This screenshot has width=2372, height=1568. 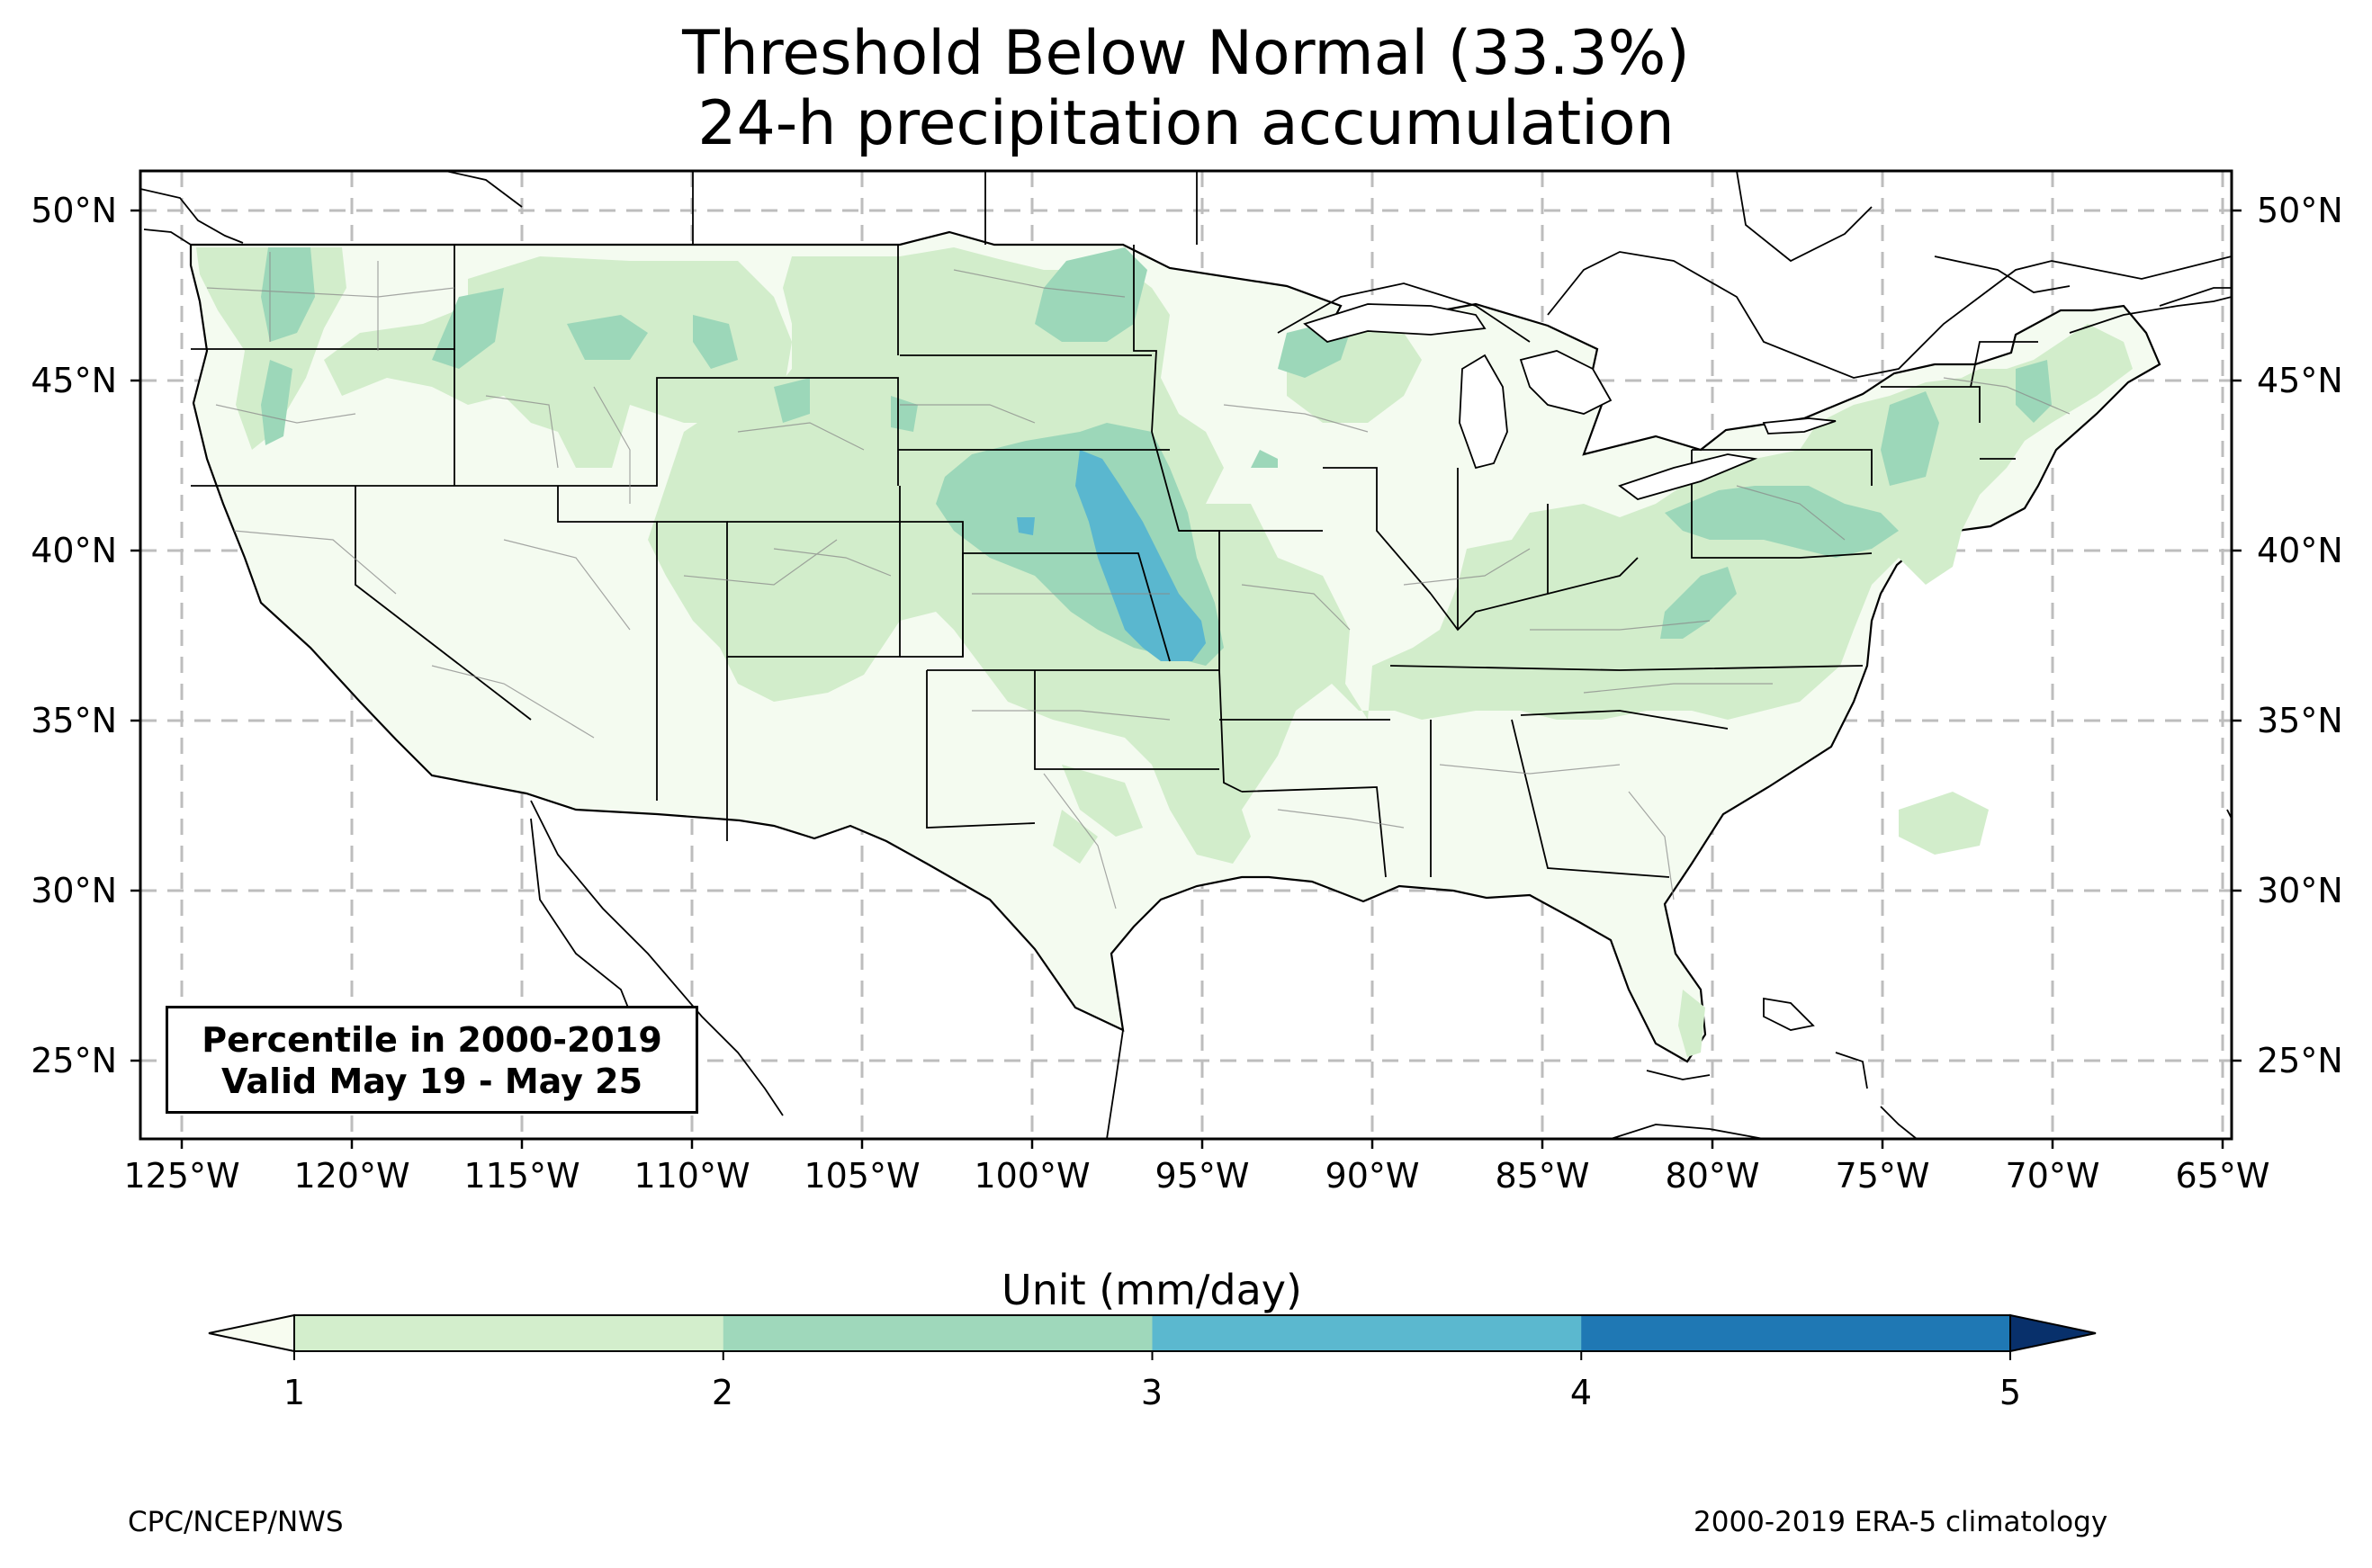 I want to click on colorbar-extend-min, so click(x=251, y=1333).